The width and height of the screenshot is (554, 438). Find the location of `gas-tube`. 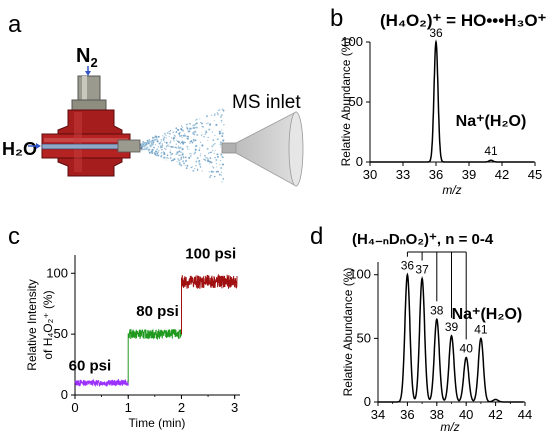

gas-tube is located at coordinates (89, 93).